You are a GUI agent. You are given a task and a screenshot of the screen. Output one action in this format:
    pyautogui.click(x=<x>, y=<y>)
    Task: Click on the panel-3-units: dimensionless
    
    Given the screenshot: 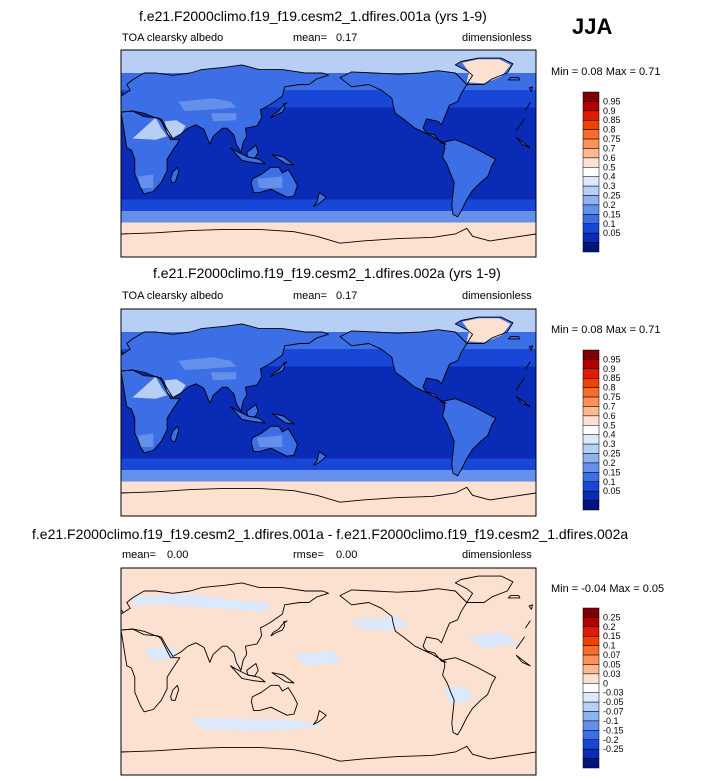 What is the action you would take?
    pyautogui.click(x=497, y=555)
    